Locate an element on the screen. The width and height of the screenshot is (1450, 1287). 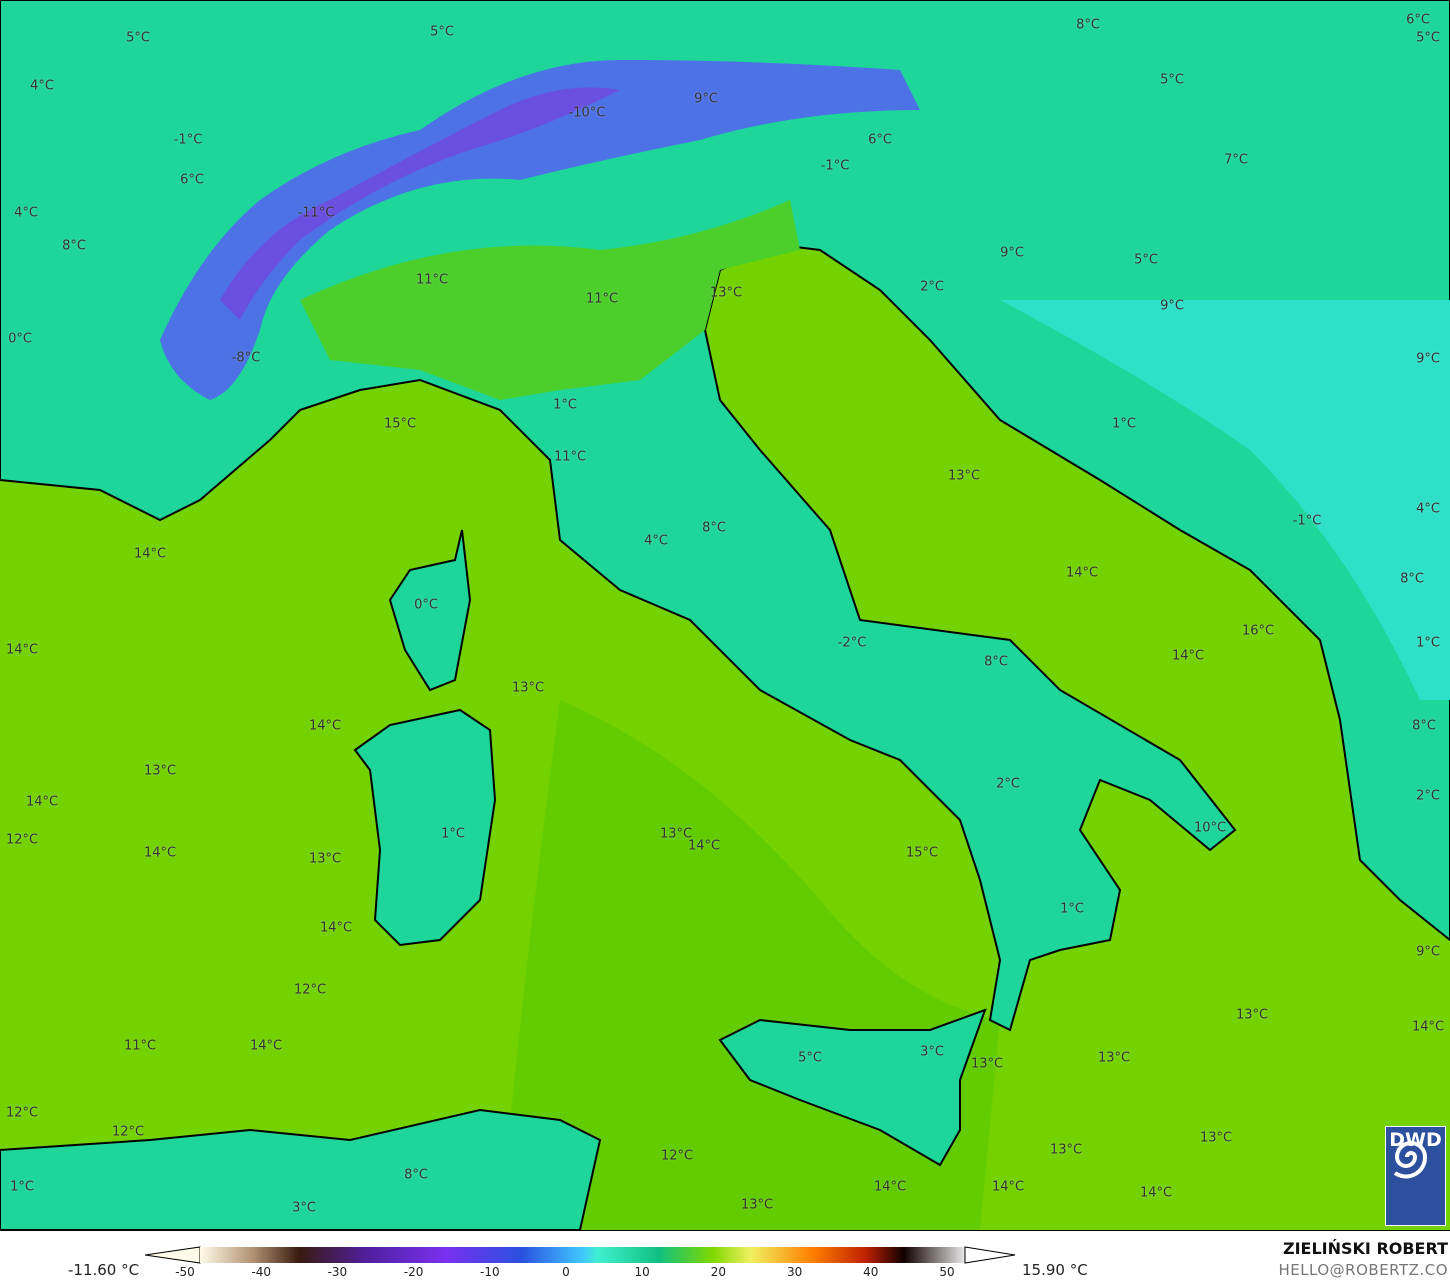
colorbar-tick-label: -20 is located at coordinates (413, 1272).